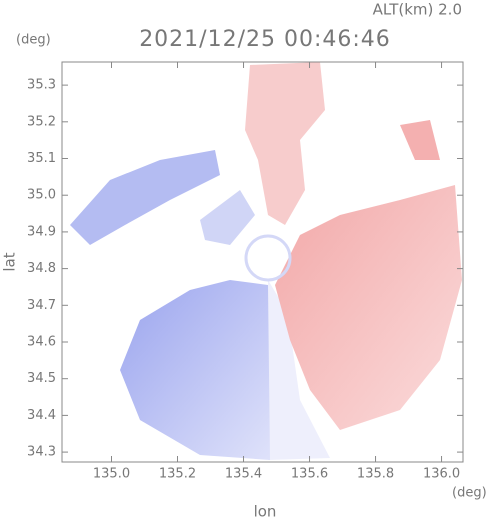 The image size is (491, 525). I want to click on x-tick-label: 135.2, so click(177, 474).